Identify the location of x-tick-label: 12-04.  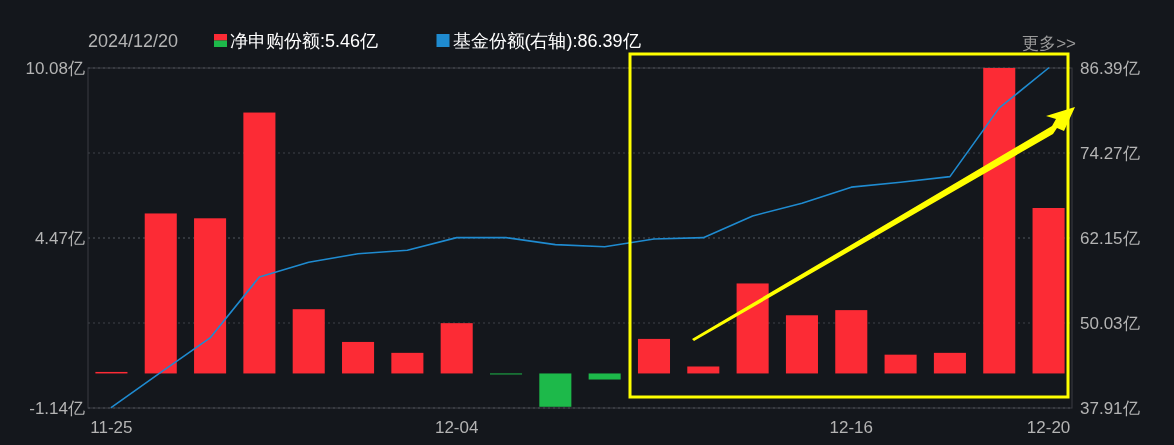
(456, 427).